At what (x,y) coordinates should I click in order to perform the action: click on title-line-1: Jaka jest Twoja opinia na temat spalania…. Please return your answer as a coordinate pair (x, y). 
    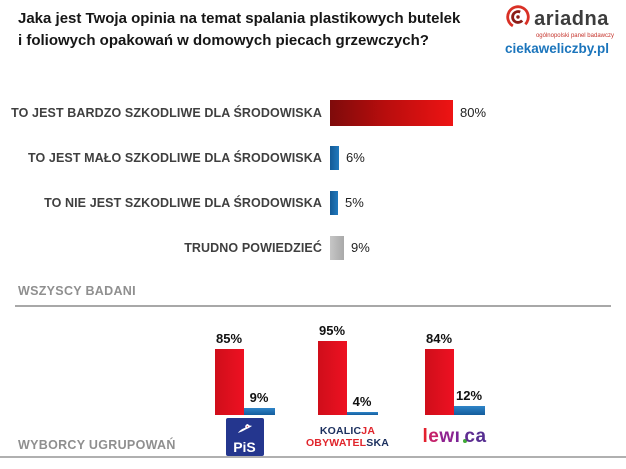
    Looking at the image, I should click on (239, 18).